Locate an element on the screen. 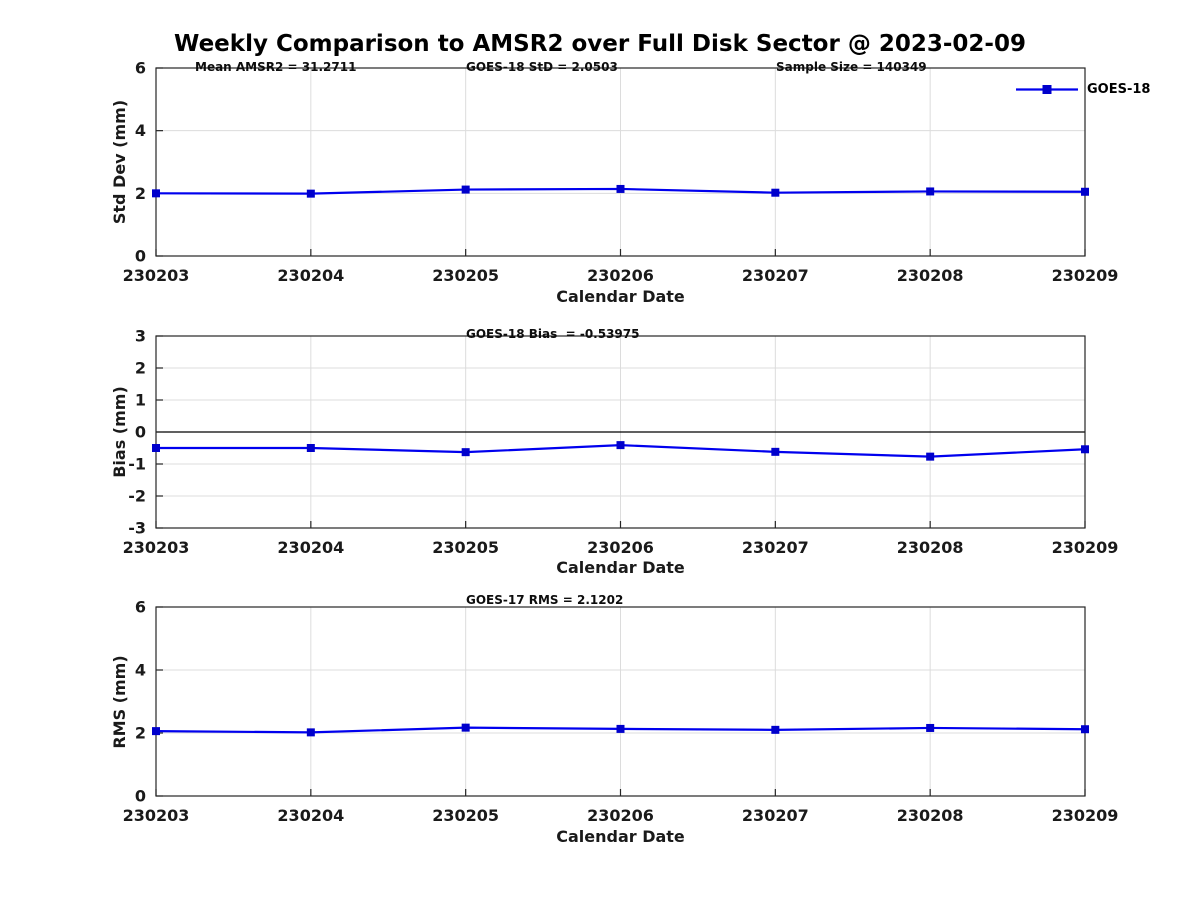 Image resolution: width=1200 pixels, height=900 pixels. y-axis-label-bias: Bias (mm) is located at coordinates (119, 432).